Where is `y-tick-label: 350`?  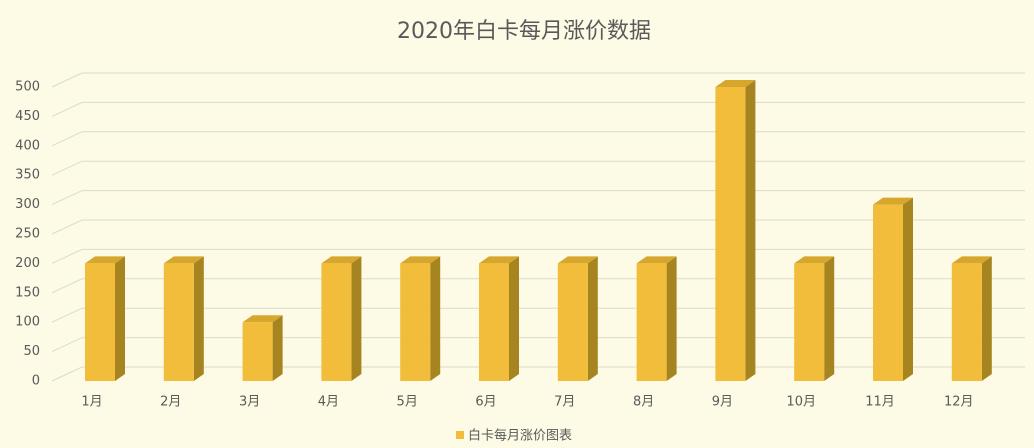
y-tick-label: 350 is located at coordinates (27, 175).